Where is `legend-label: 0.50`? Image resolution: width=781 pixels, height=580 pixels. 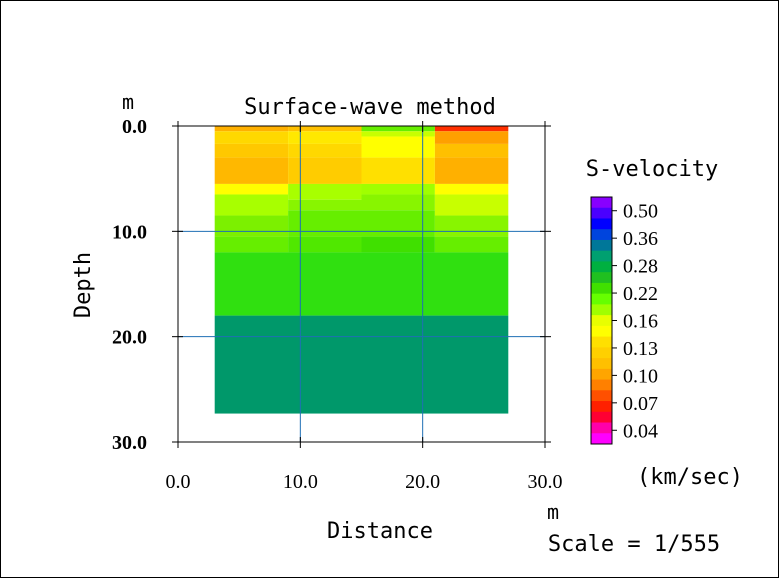
legend-label: 0.50 is located at coordinates (640, 212).